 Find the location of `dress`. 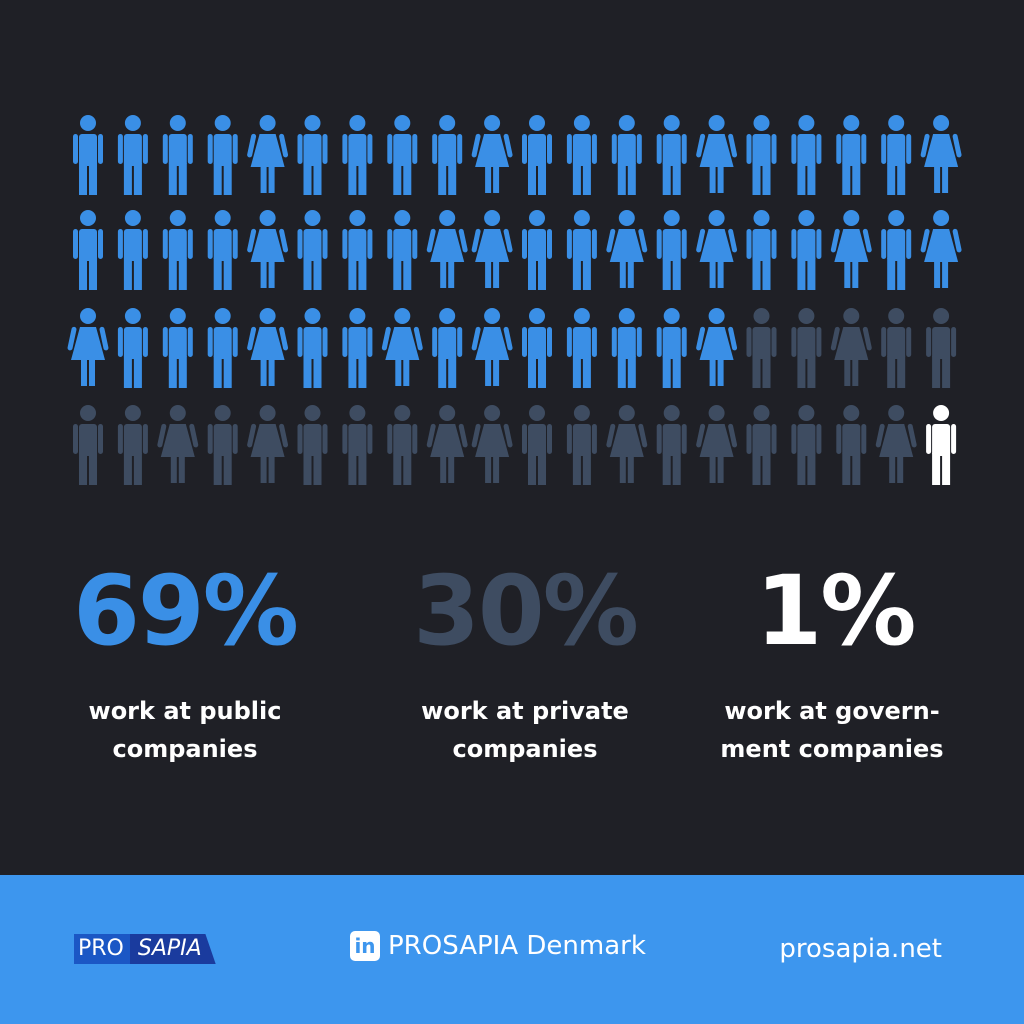

dress is located at coordinates (447, 440).